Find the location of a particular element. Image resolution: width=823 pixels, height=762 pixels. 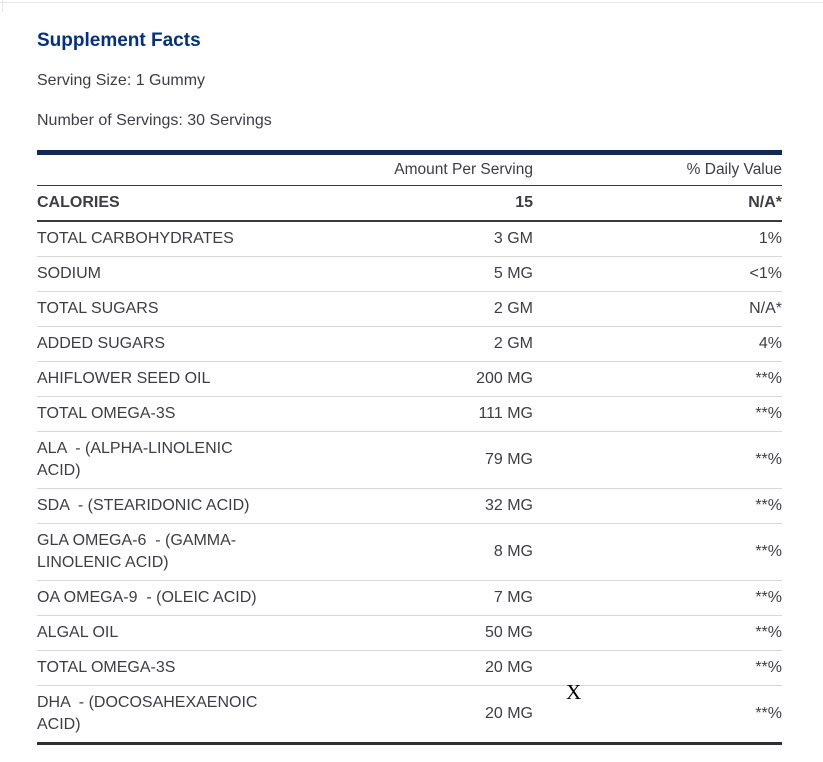

amount-value: 3 GM is located at coordinates (513, 238).